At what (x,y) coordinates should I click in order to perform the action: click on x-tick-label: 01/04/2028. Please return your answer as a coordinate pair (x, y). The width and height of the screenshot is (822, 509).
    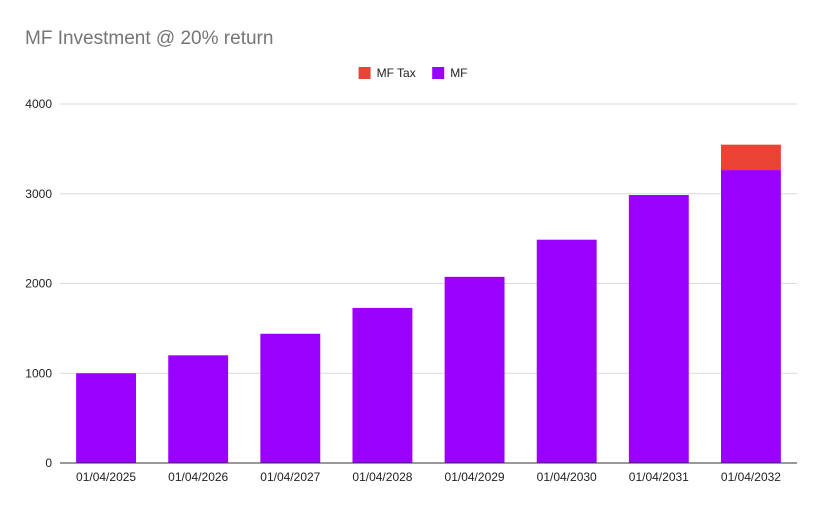
    Looking at the image, I should click on (382, 477).